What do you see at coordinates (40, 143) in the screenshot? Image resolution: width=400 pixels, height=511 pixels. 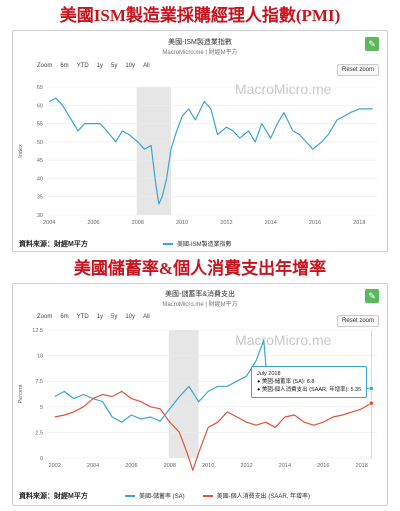 I see `y-tick-label: 50` at bounding box center [40, 143].